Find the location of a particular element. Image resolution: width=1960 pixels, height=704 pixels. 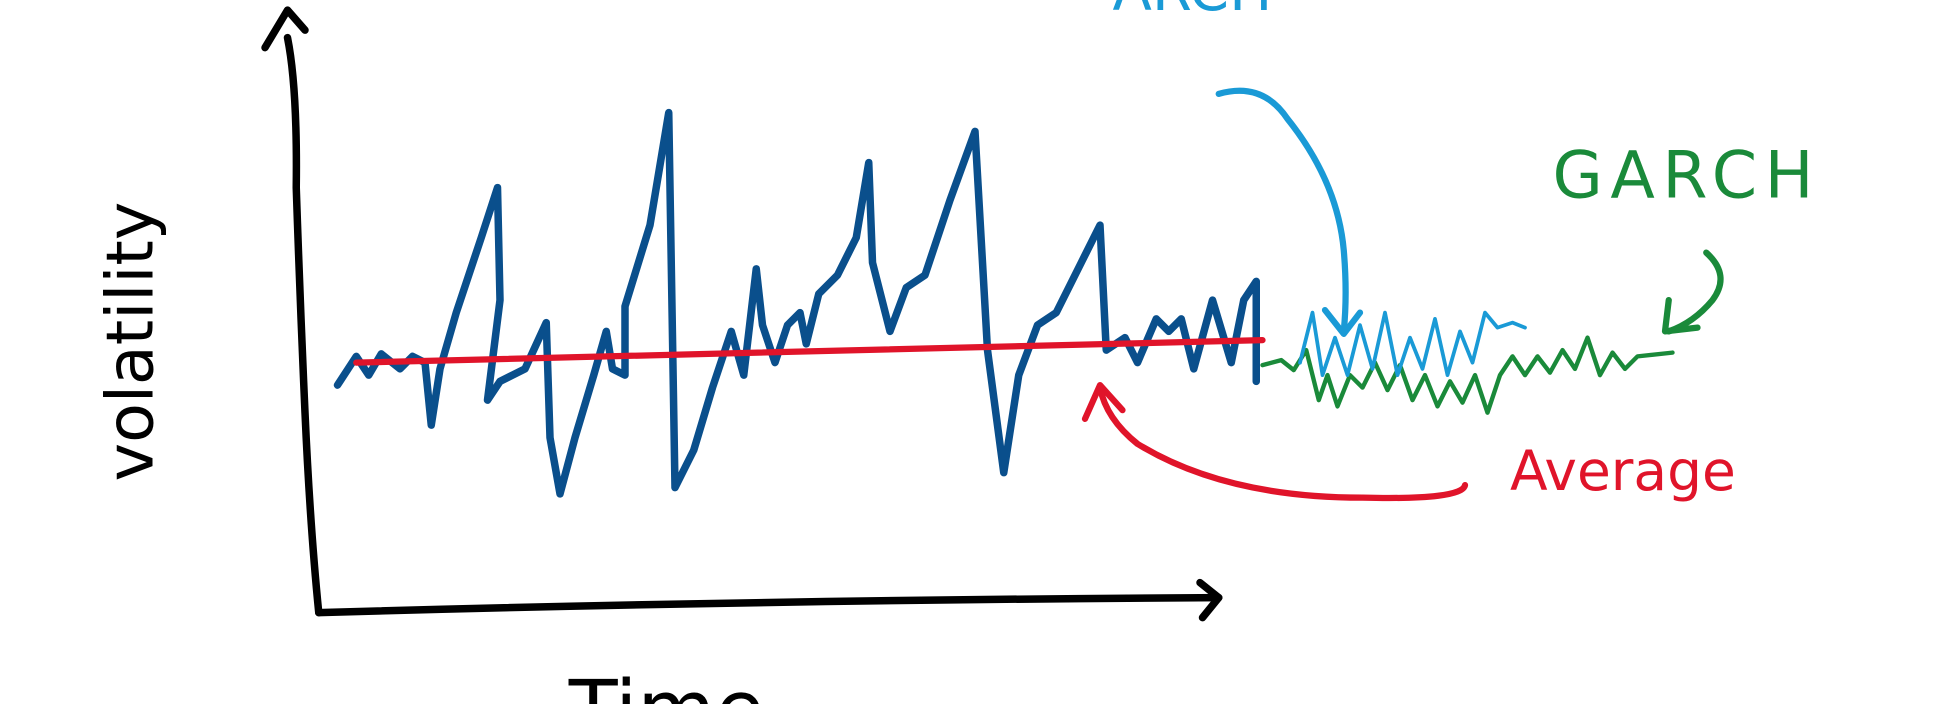

arch-line is located at coordinates (1412, 343).